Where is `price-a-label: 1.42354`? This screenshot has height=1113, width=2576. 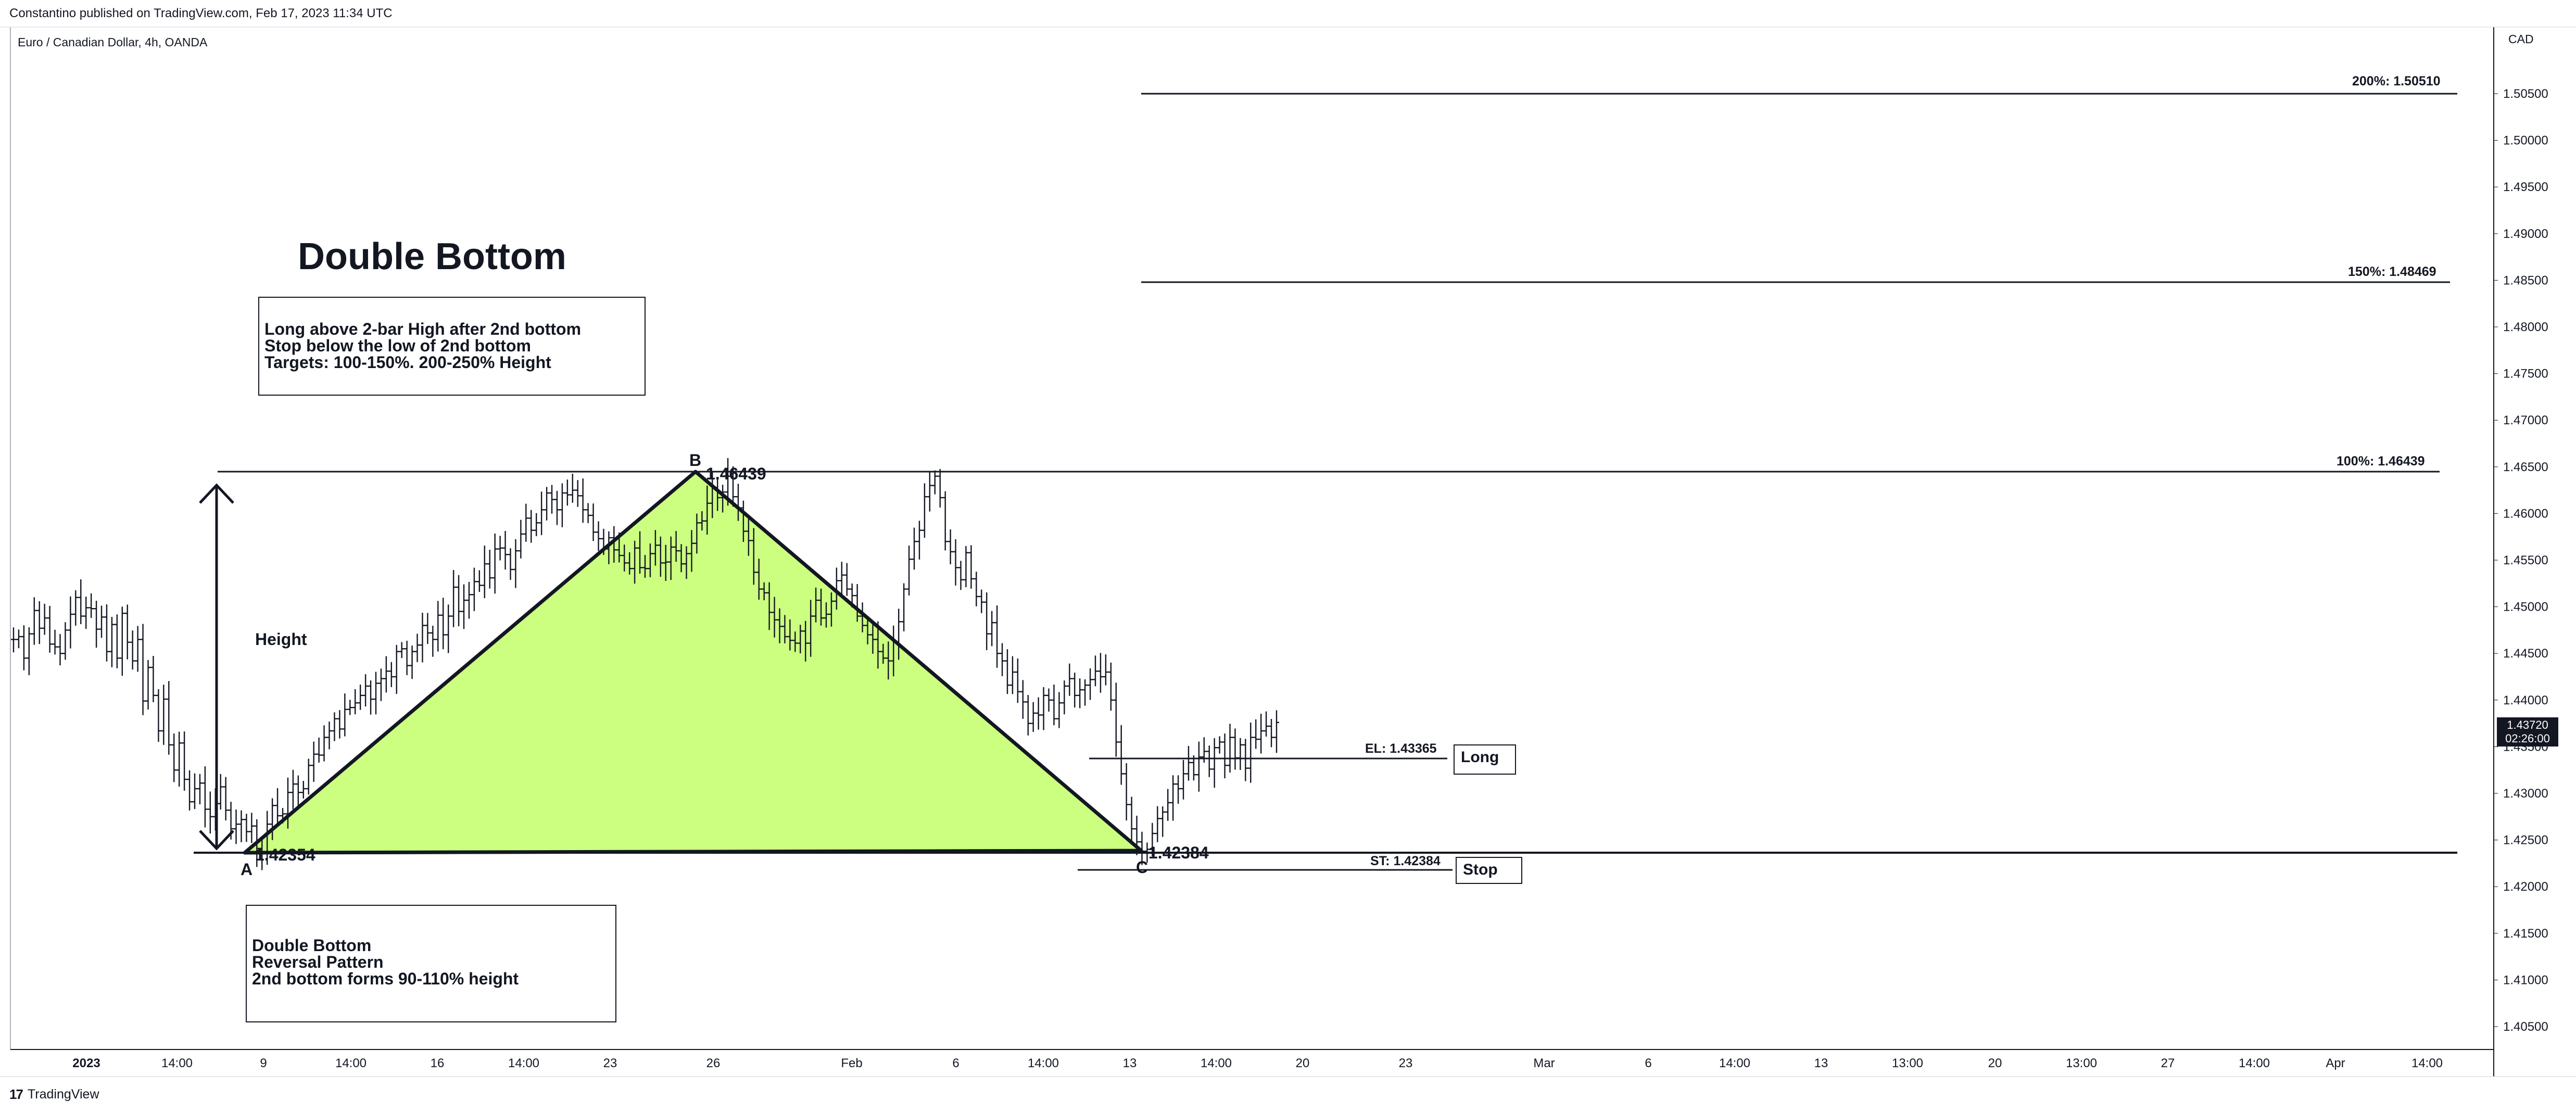 price-a-label: 1.42354 is located at coordinates (285, 854).